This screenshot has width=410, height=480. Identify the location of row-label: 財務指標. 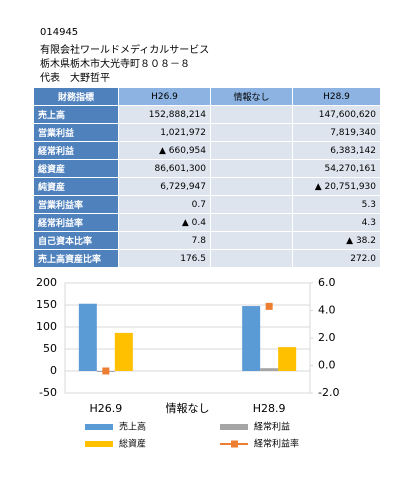
(76, 96).